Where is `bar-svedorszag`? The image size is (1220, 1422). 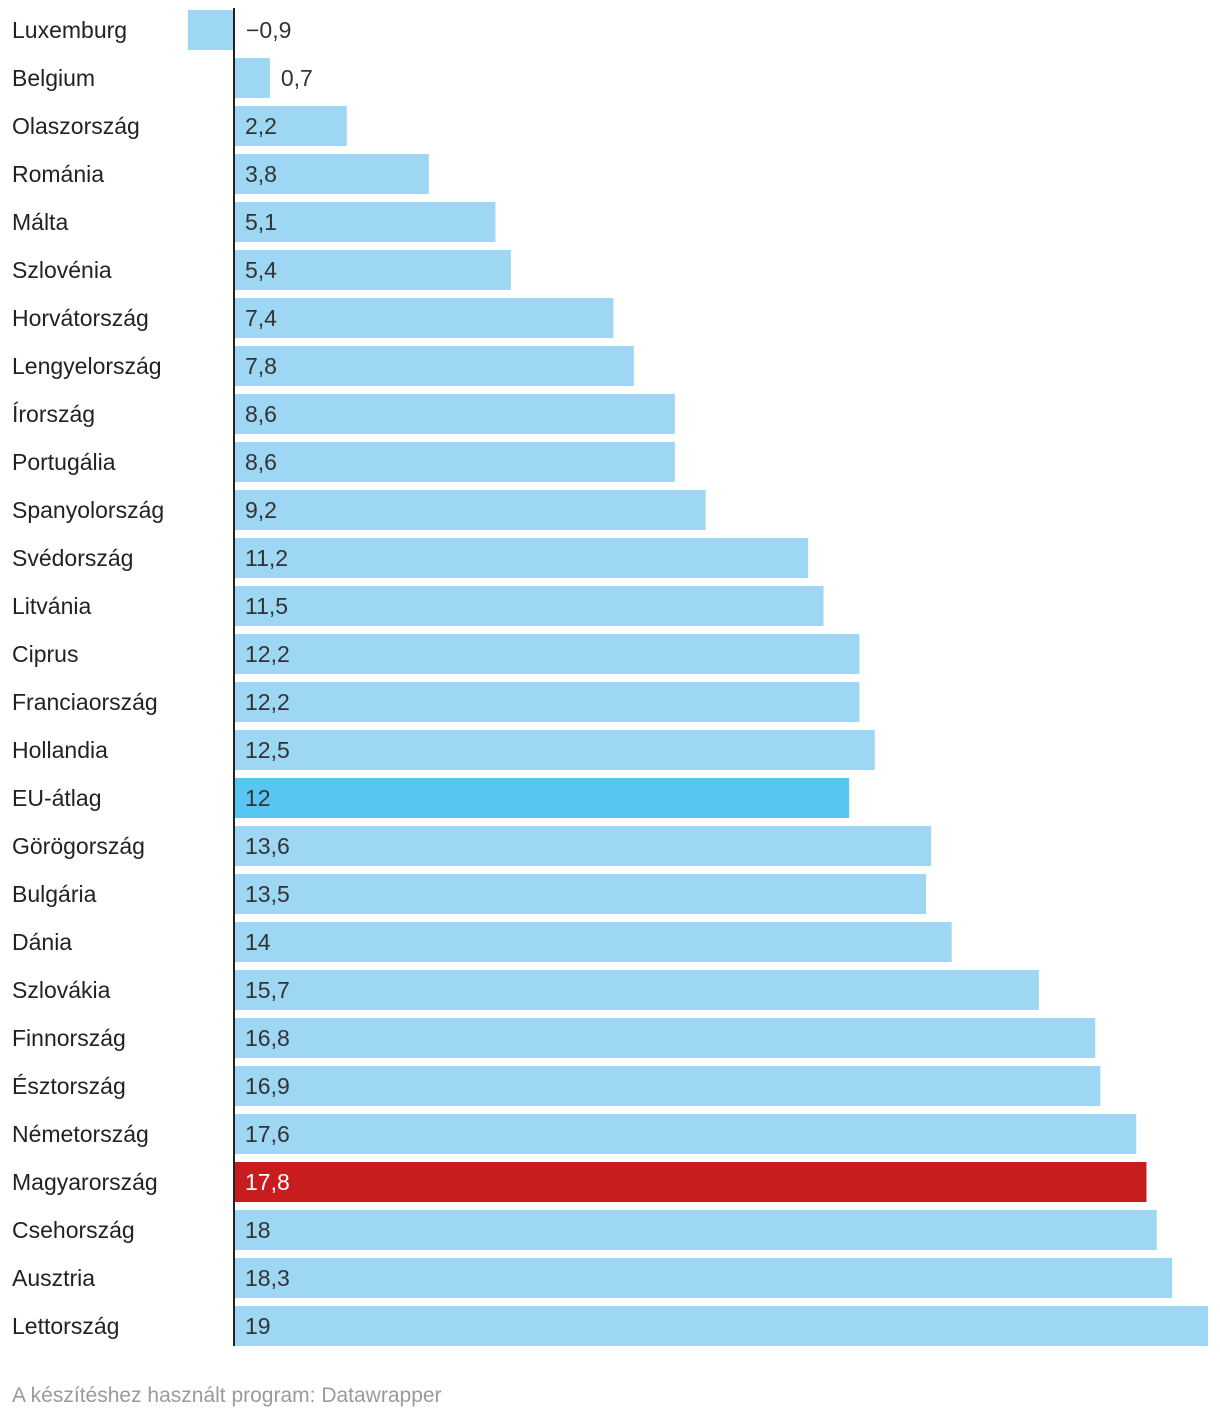 bar-svedorszag is located at coordinates (521, 558).